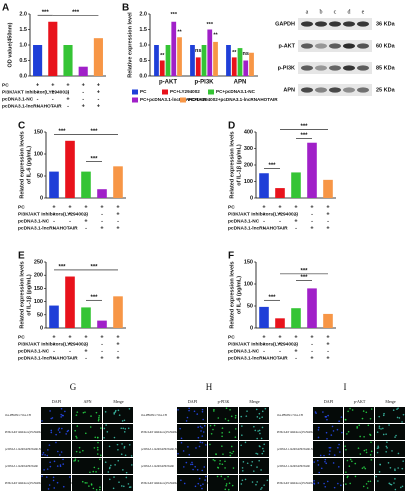 The width and height of the screenshot is (411, 500). I want to click on blot-row-label: p-PI3K, so click(286, 68).